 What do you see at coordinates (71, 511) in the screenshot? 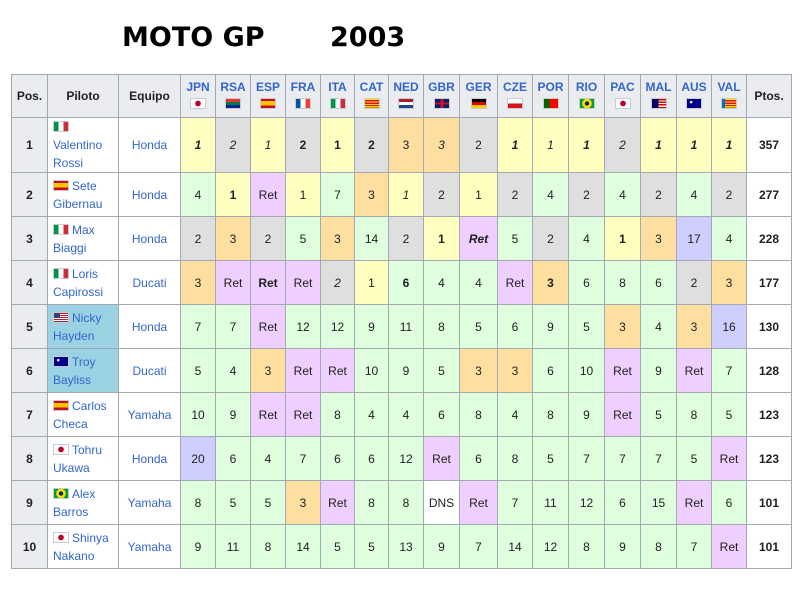
I see `rider-last-name: Barros` at bounding box center [71, 511].